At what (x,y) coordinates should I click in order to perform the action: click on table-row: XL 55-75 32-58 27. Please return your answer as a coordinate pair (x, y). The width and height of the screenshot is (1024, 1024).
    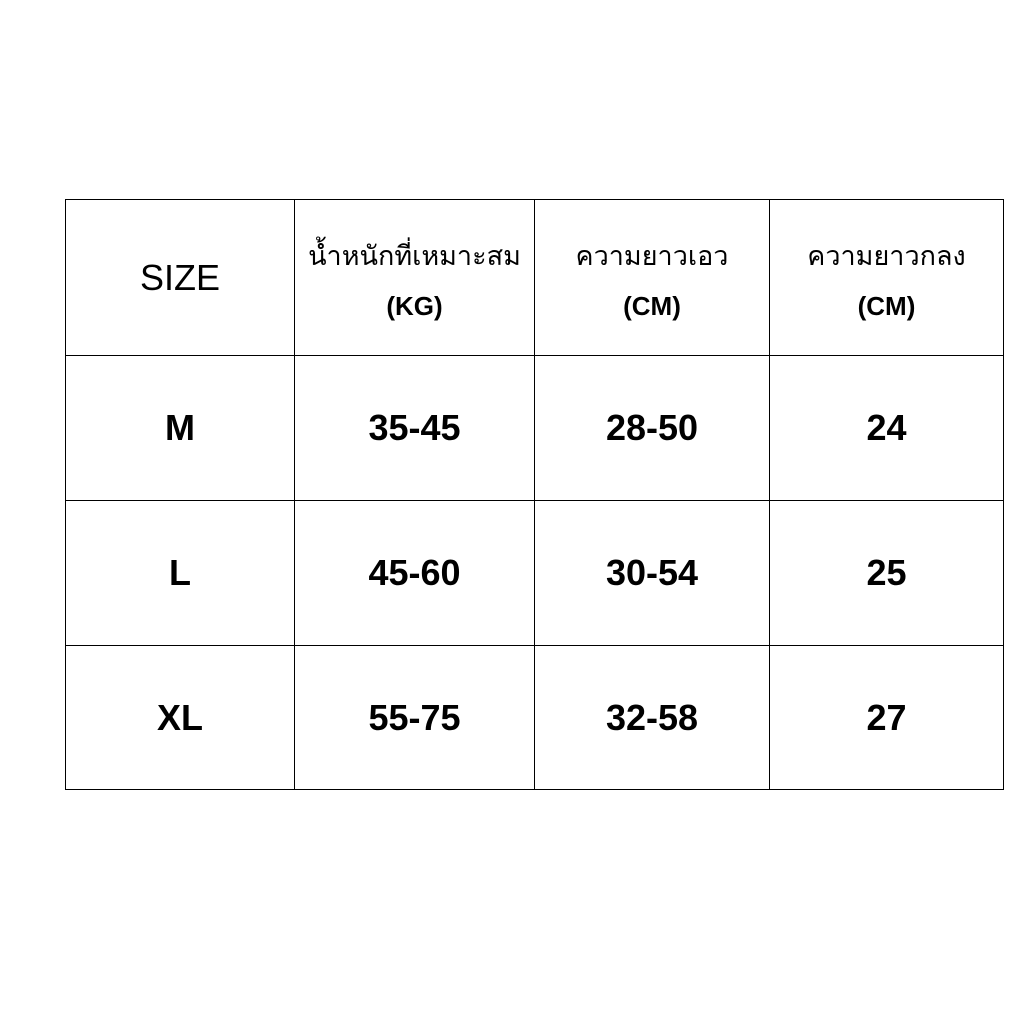
    Looking at the image, I should click on (534, 717).